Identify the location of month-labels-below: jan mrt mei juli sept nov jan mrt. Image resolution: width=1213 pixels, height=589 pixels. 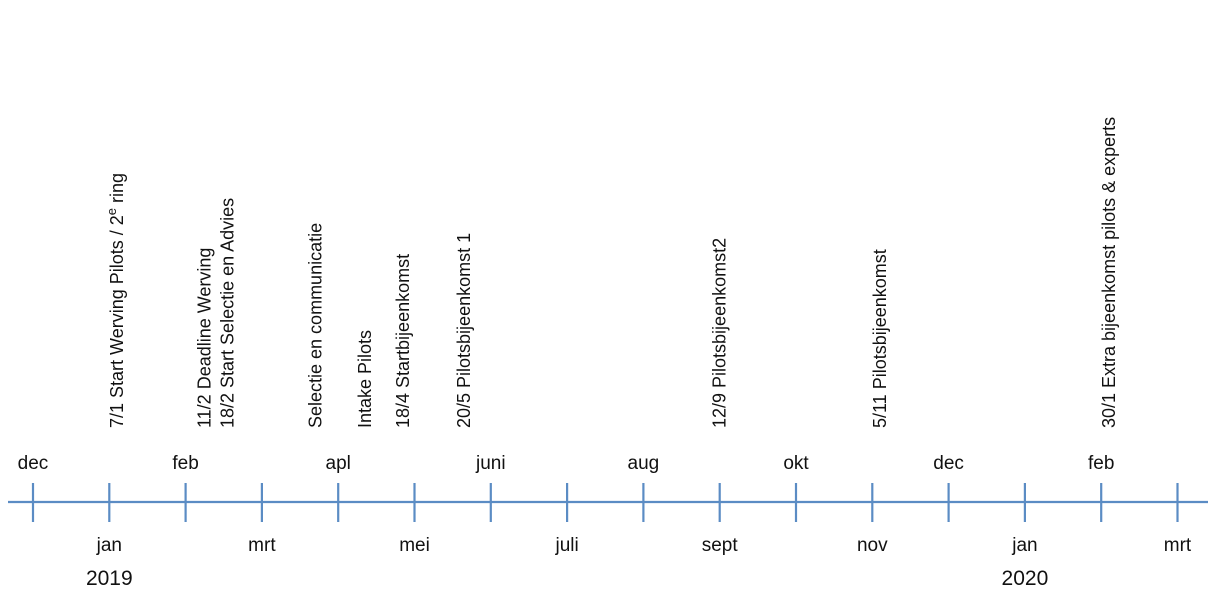
(644, 545).